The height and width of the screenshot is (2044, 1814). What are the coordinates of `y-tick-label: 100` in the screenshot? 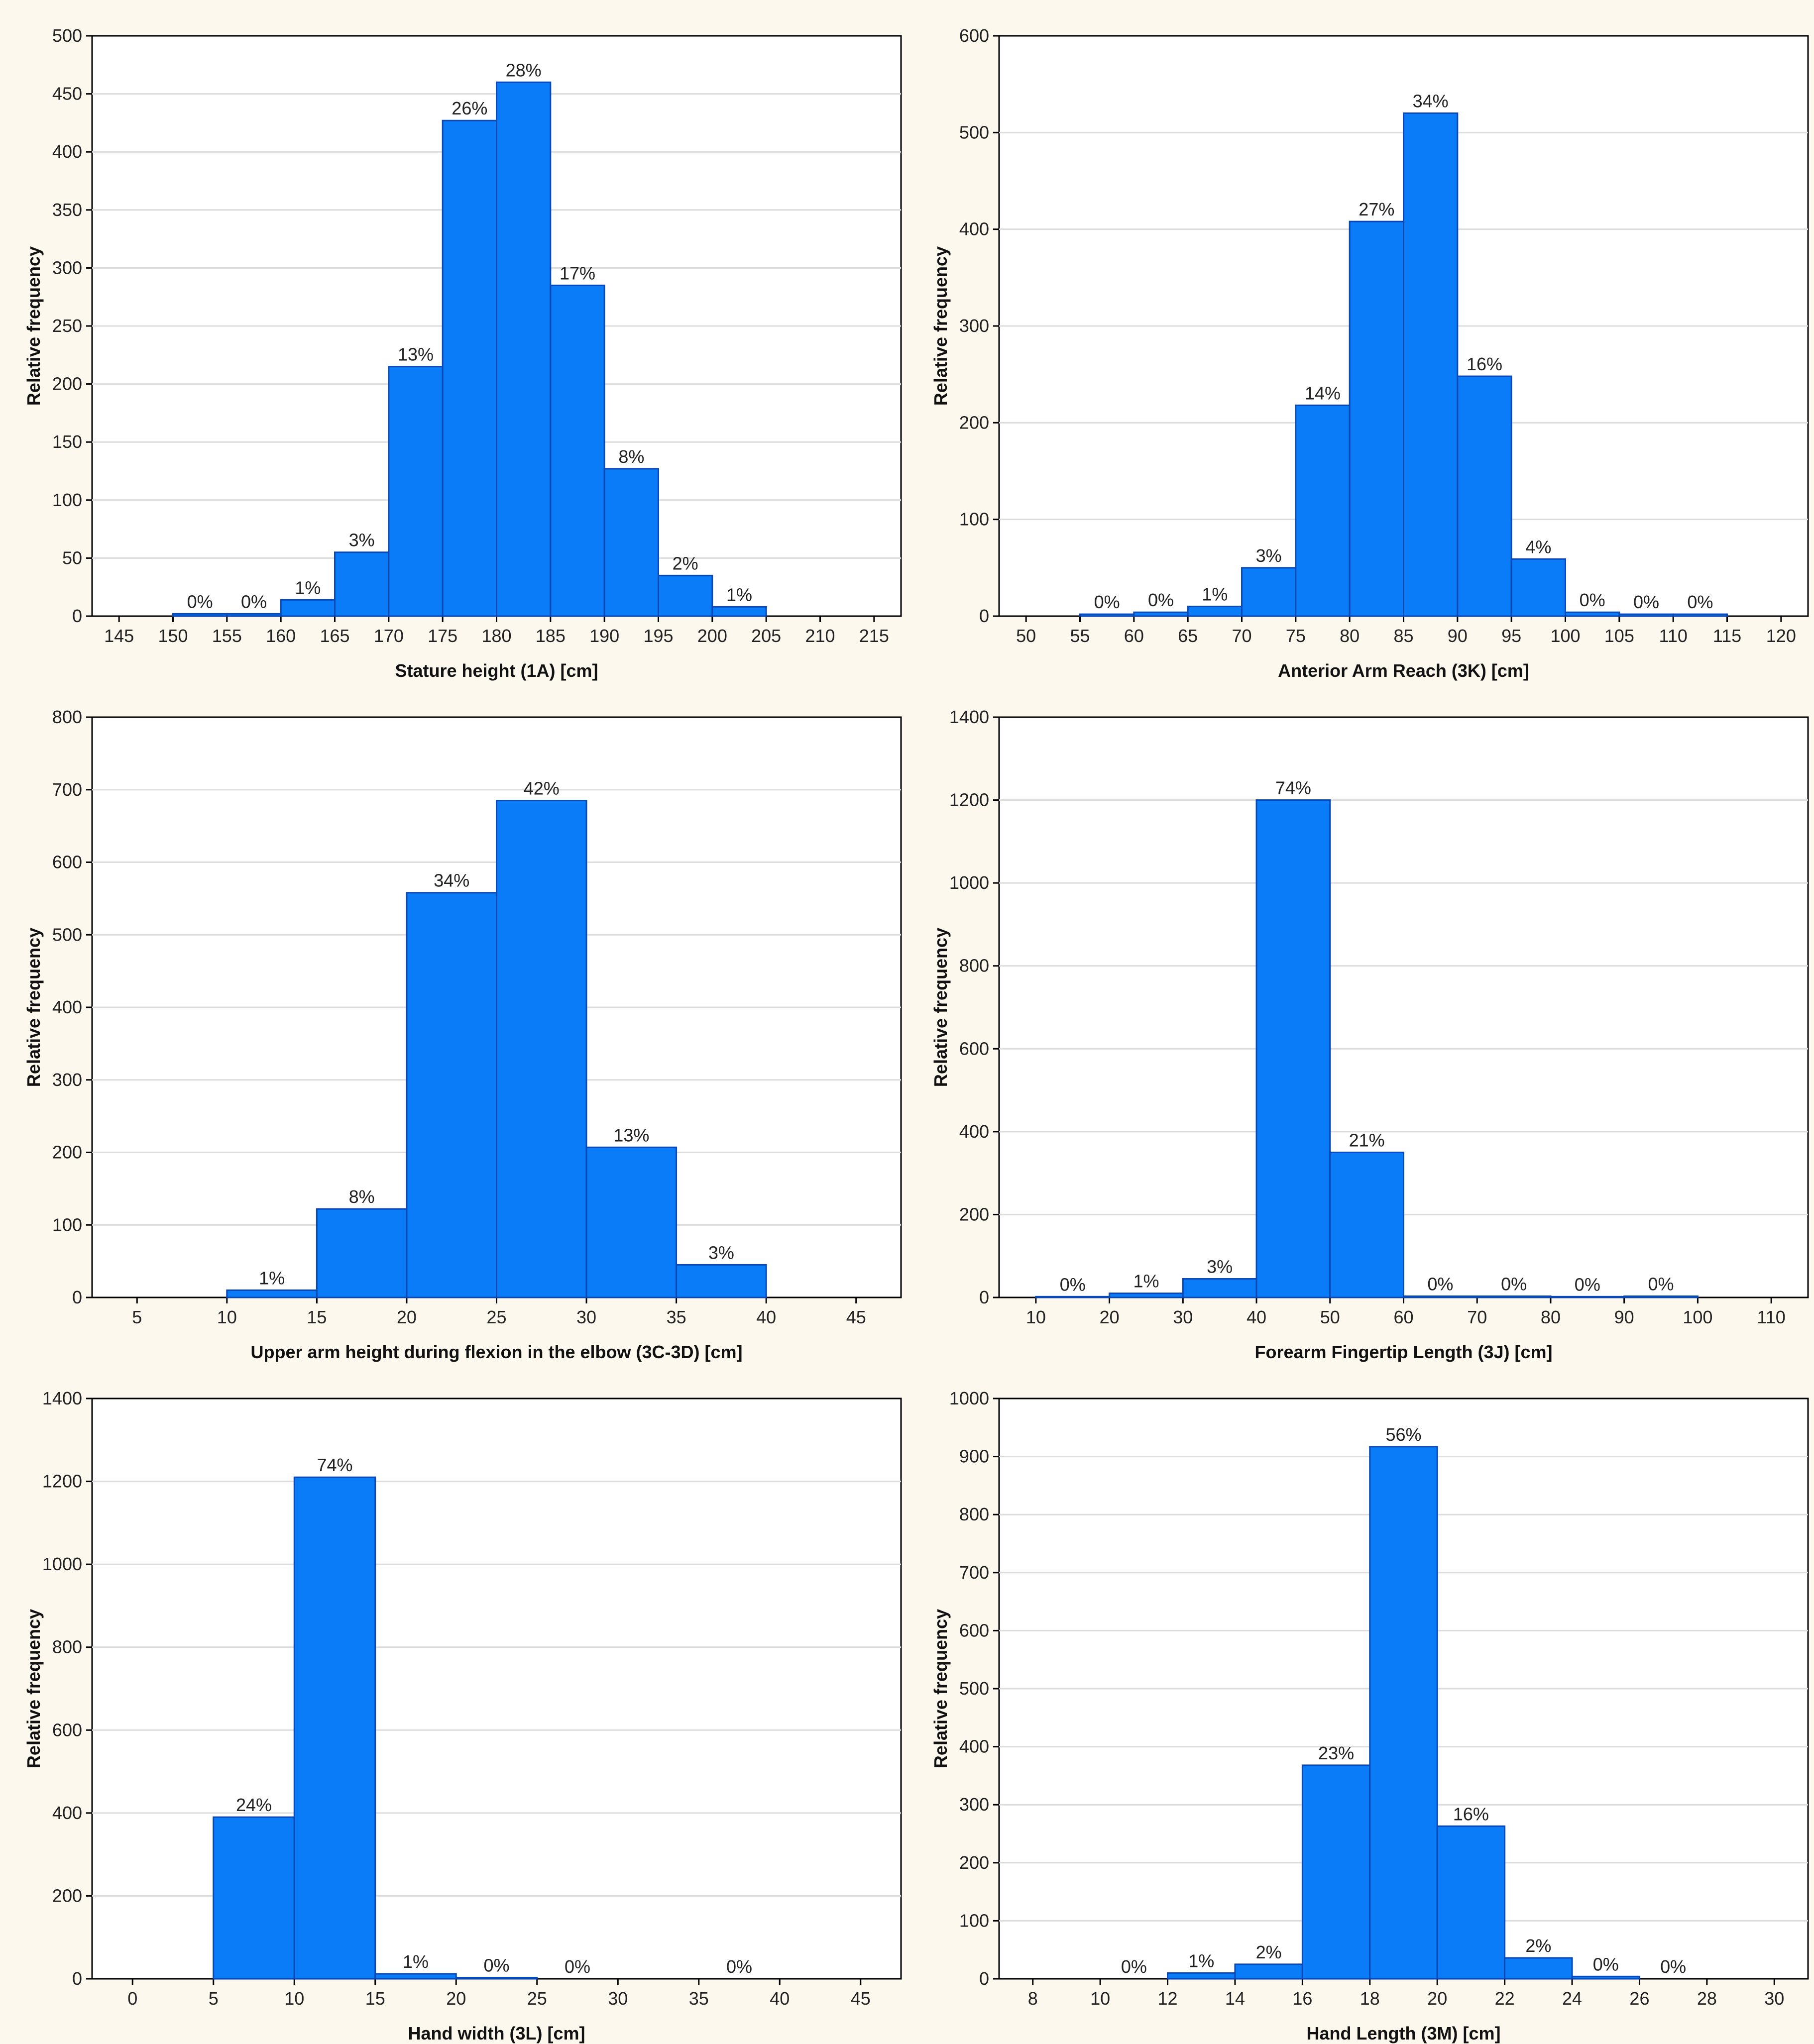 It's located at (67, 500).